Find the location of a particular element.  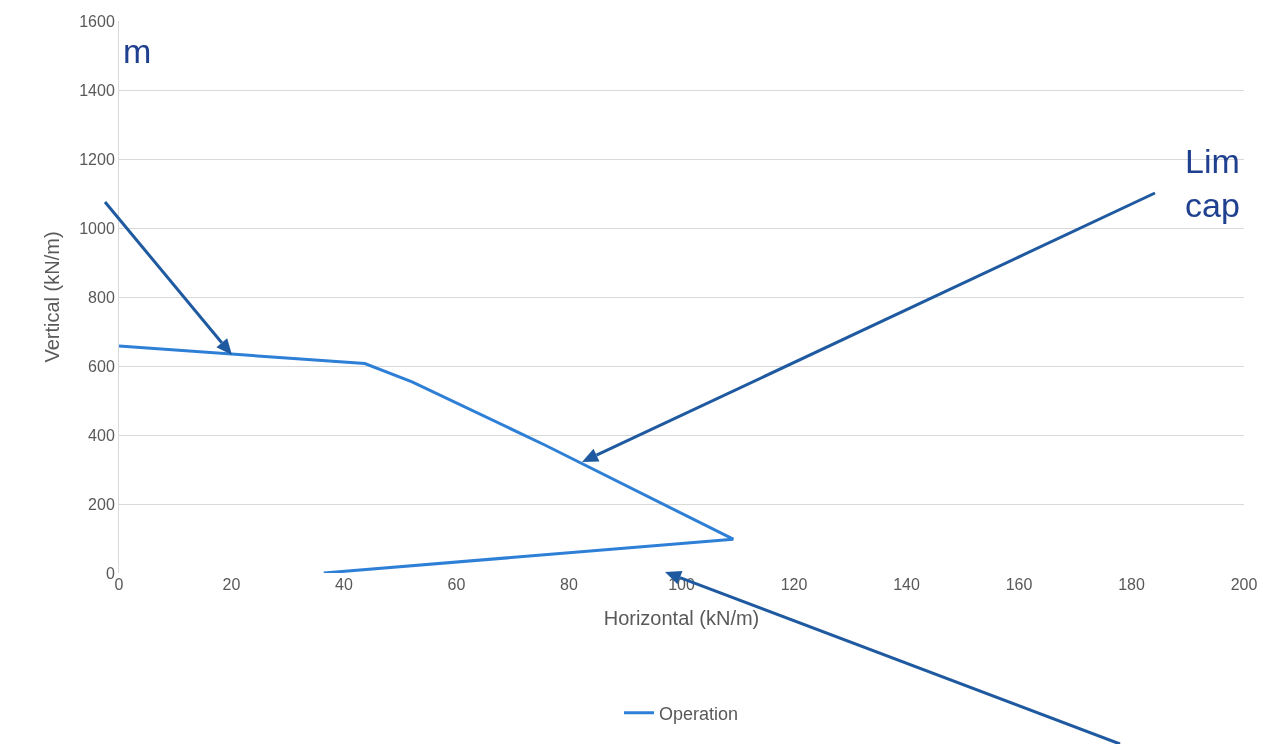

y-tick-label: 800 is located at coordinates (101, 297).